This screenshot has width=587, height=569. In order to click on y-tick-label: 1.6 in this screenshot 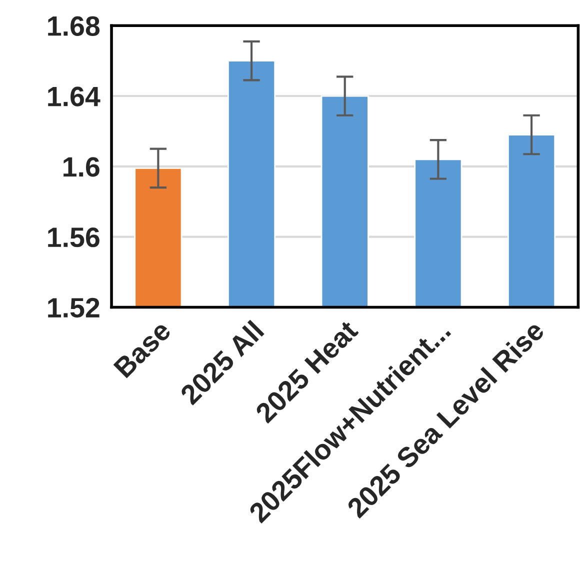, I will do `click(82, 167)`.